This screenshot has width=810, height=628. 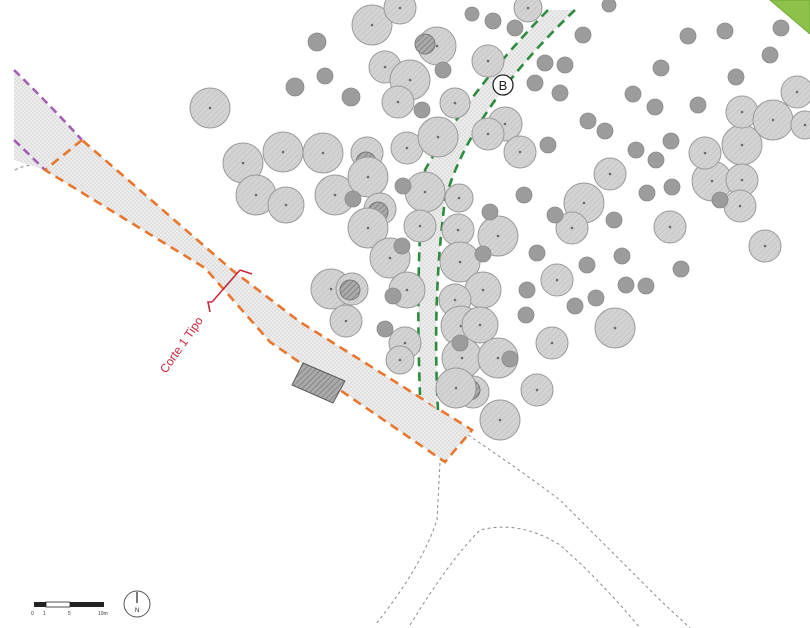 What do you see at coordinates (48, 120) in the screenshot?
I see `boundary-zone` at bounding box center [48, 120].